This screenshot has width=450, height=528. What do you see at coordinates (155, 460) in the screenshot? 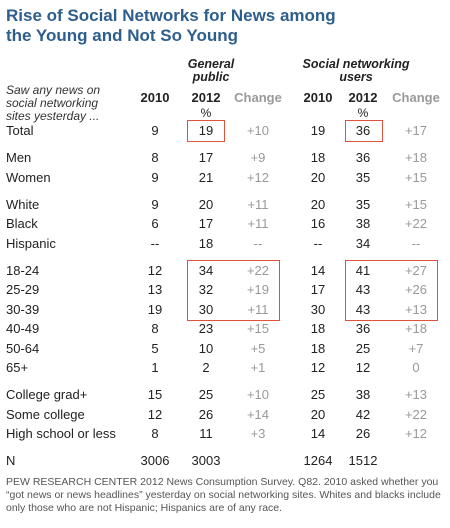
I see `cell: 3006` at bounding box center [155, 460].